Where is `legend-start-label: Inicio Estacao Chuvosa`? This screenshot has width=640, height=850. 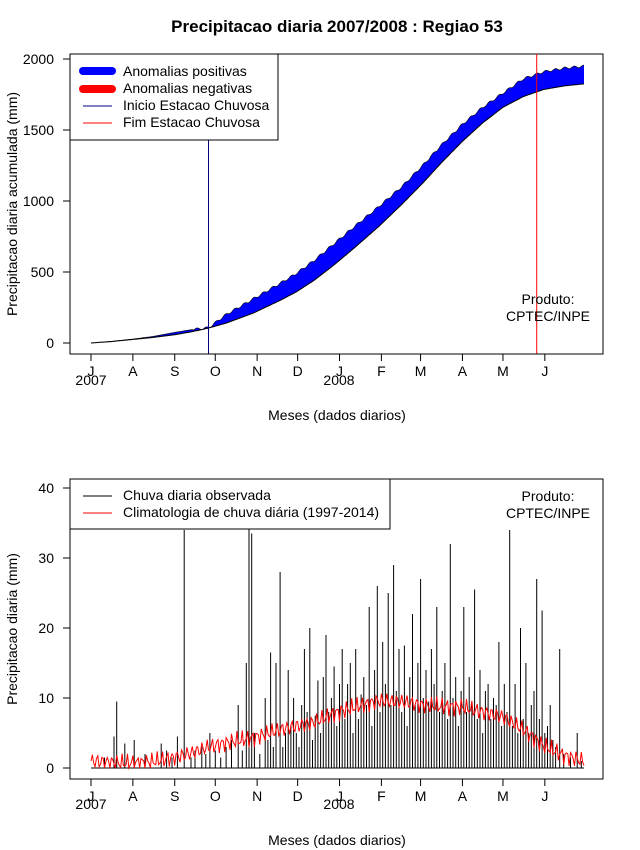 legend-start-label: Inicio Estacao Chuvosa is located at coordinates (196, 105).